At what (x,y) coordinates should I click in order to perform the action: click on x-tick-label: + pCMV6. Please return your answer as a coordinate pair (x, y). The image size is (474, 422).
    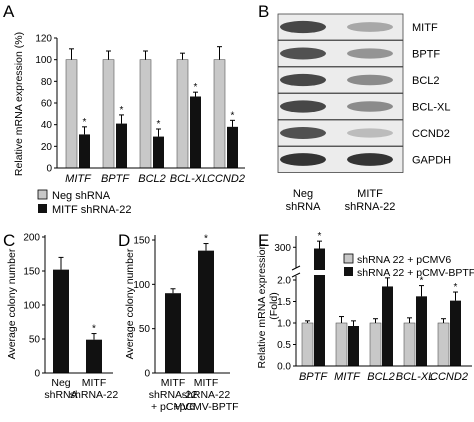
    Looking at the image, I should click on (173, 407).